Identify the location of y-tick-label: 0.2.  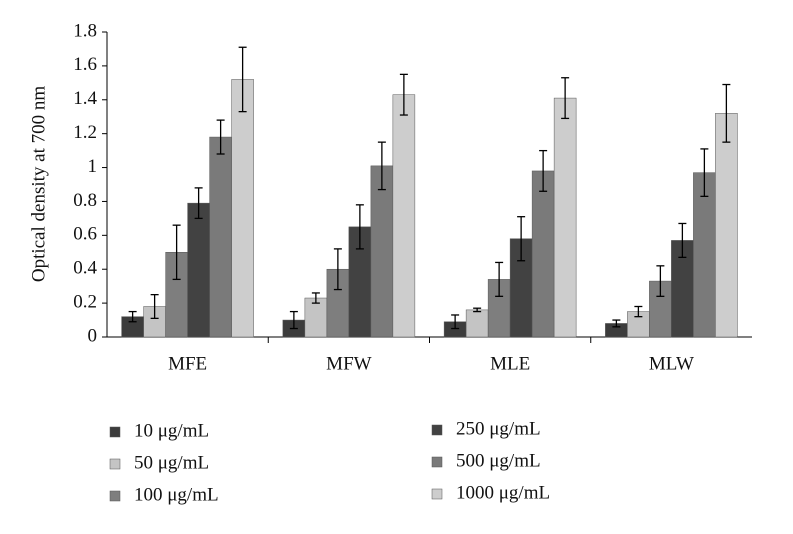
(85, 301).